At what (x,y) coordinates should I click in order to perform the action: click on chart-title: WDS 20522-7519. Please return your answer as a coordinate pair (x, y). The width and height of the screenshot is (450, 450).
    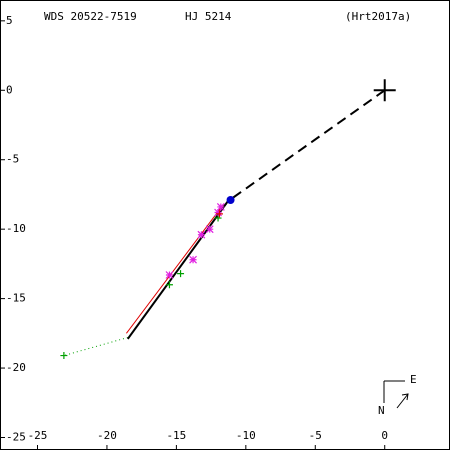
    Looking at the image, I should click on (90, 16).